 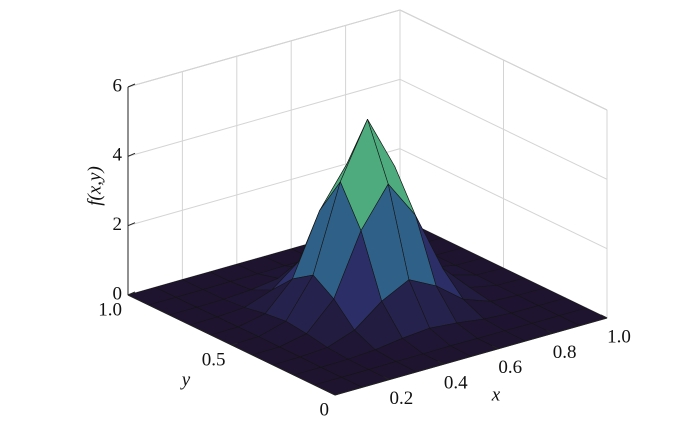 What do you see at coordinates (471, 356) in the screenshot?
I see `x-axis` at bounding box center [471, 356].